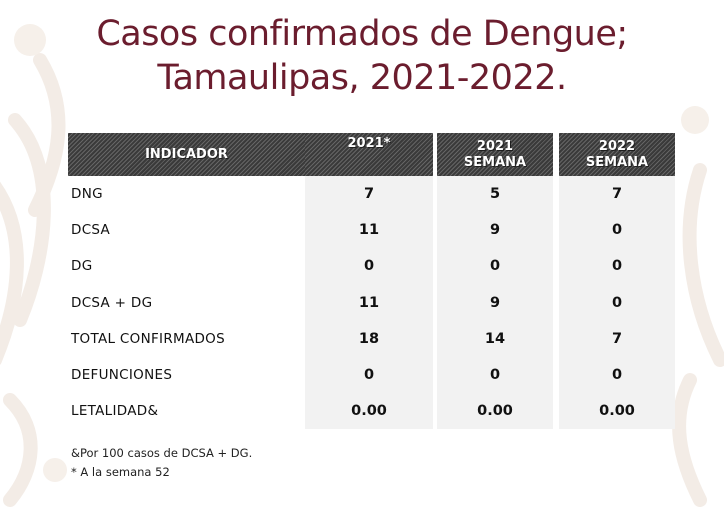 This screenshot has width=724, height=507. Describe the element at coordinates (495, 154) in the screenshot. I see `header-2021-semana: 2021 SEMANA` at that location.